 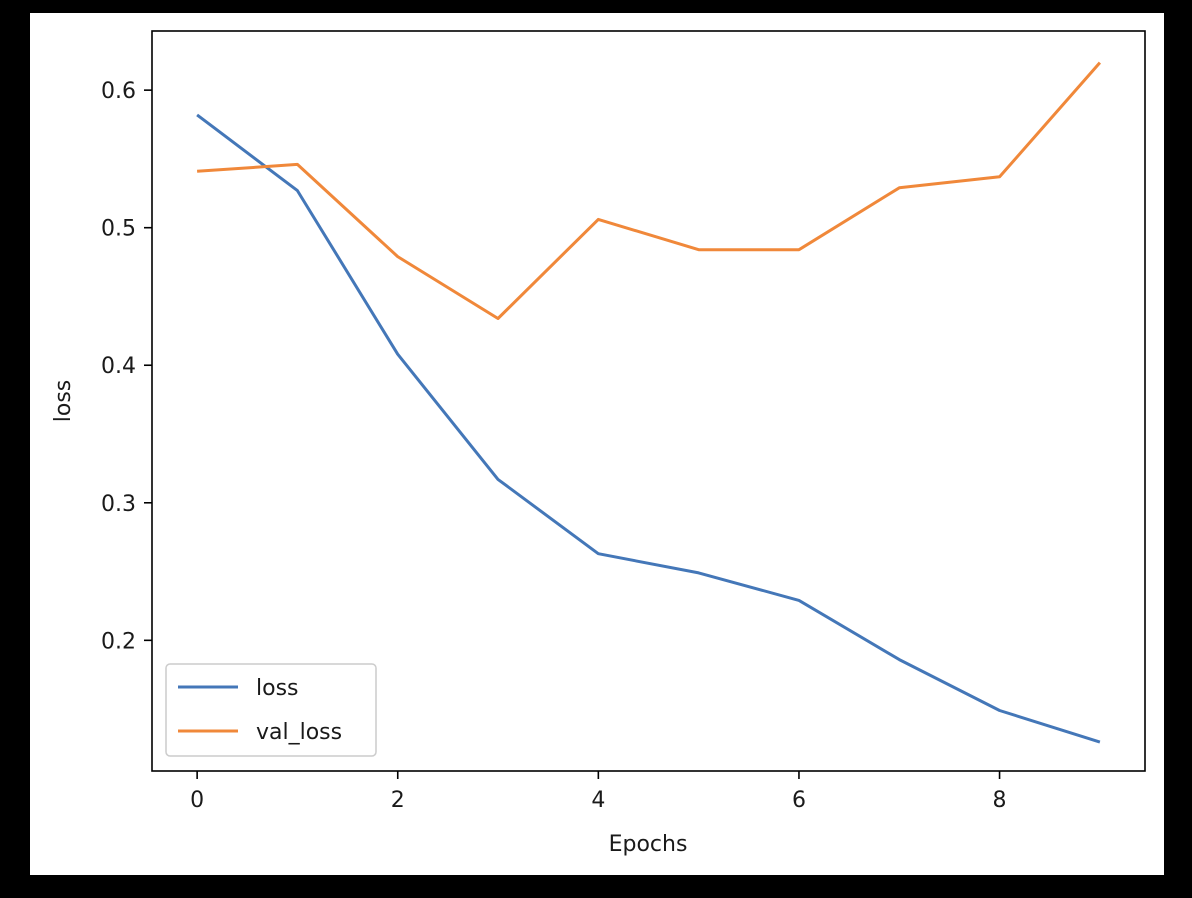 I want to click on legend-label-val-loss: val_loss, so click(x=299, y=732).